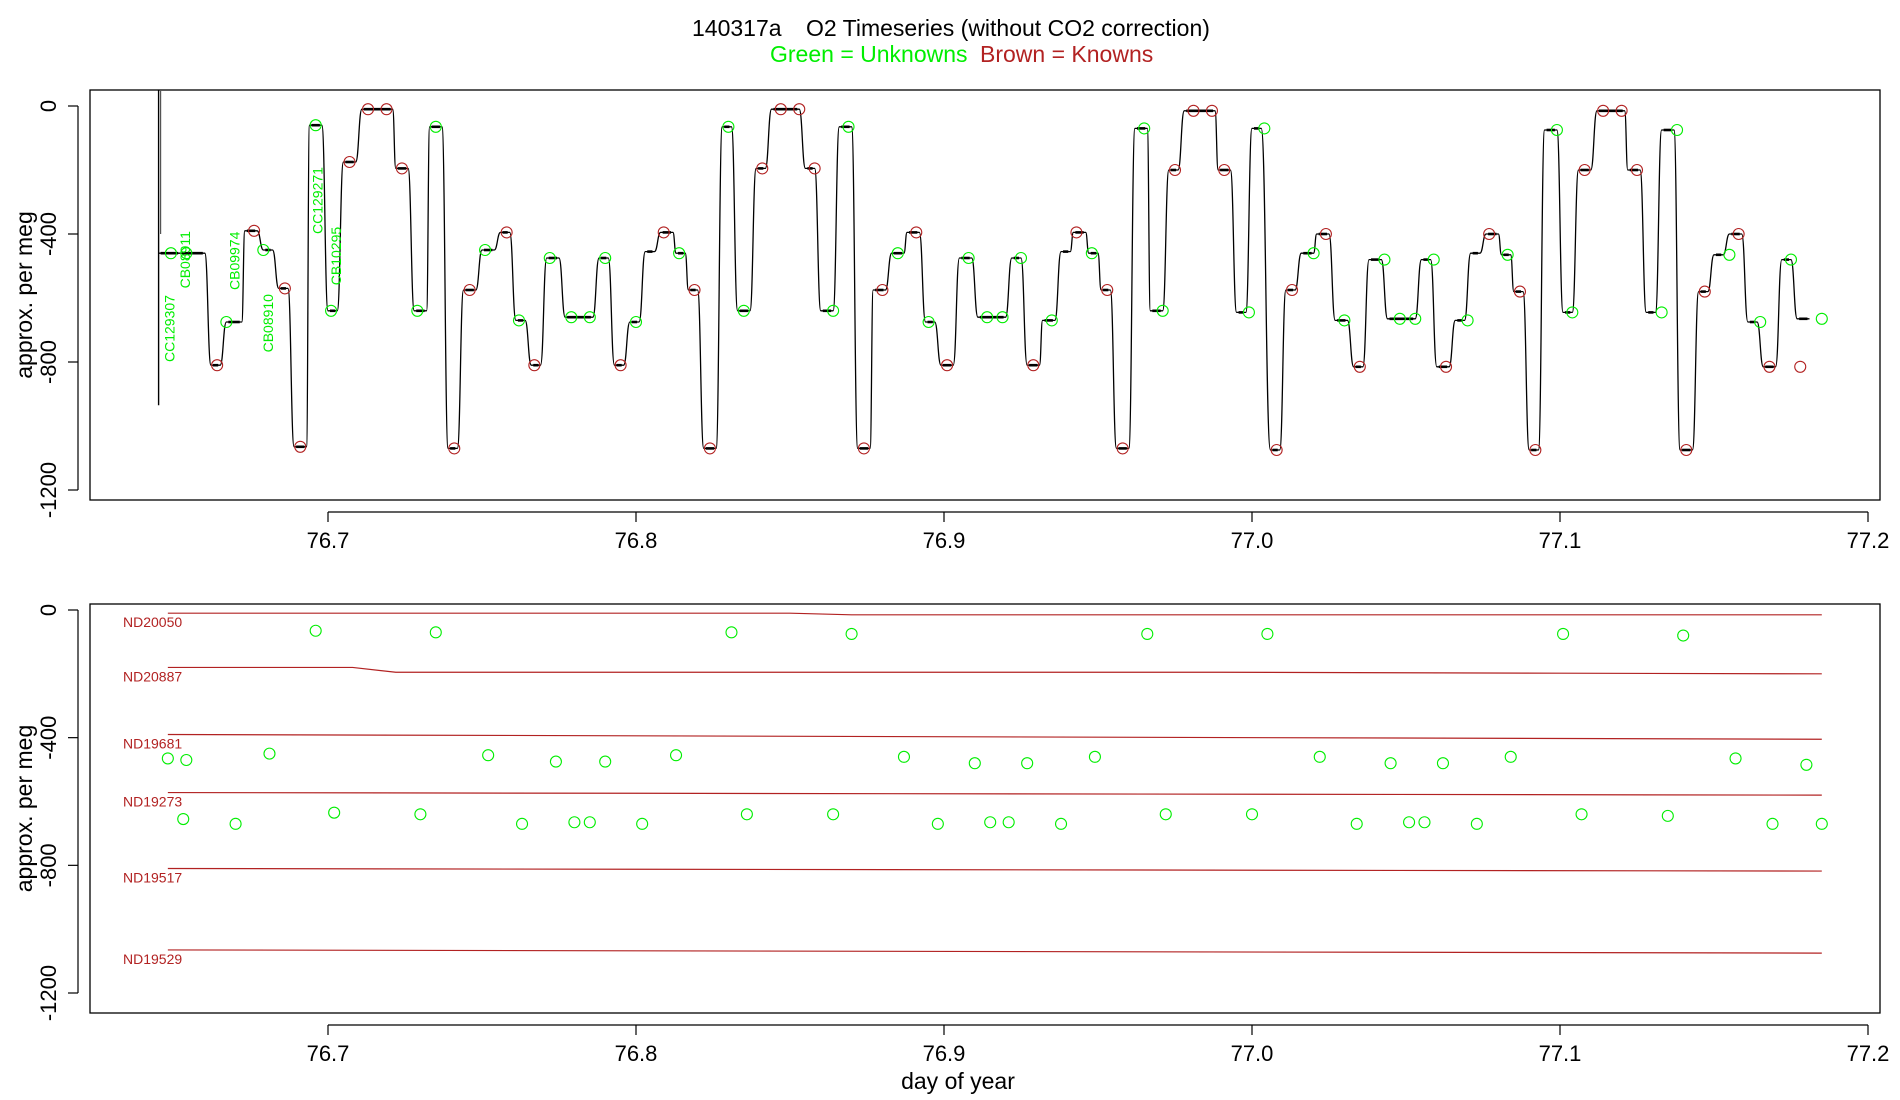 This screenshot has height=1100, width=1900. Describe the element at coordinates (1868, 540) in the screenshot. I see `x-tick-label: 77.2` at that location.